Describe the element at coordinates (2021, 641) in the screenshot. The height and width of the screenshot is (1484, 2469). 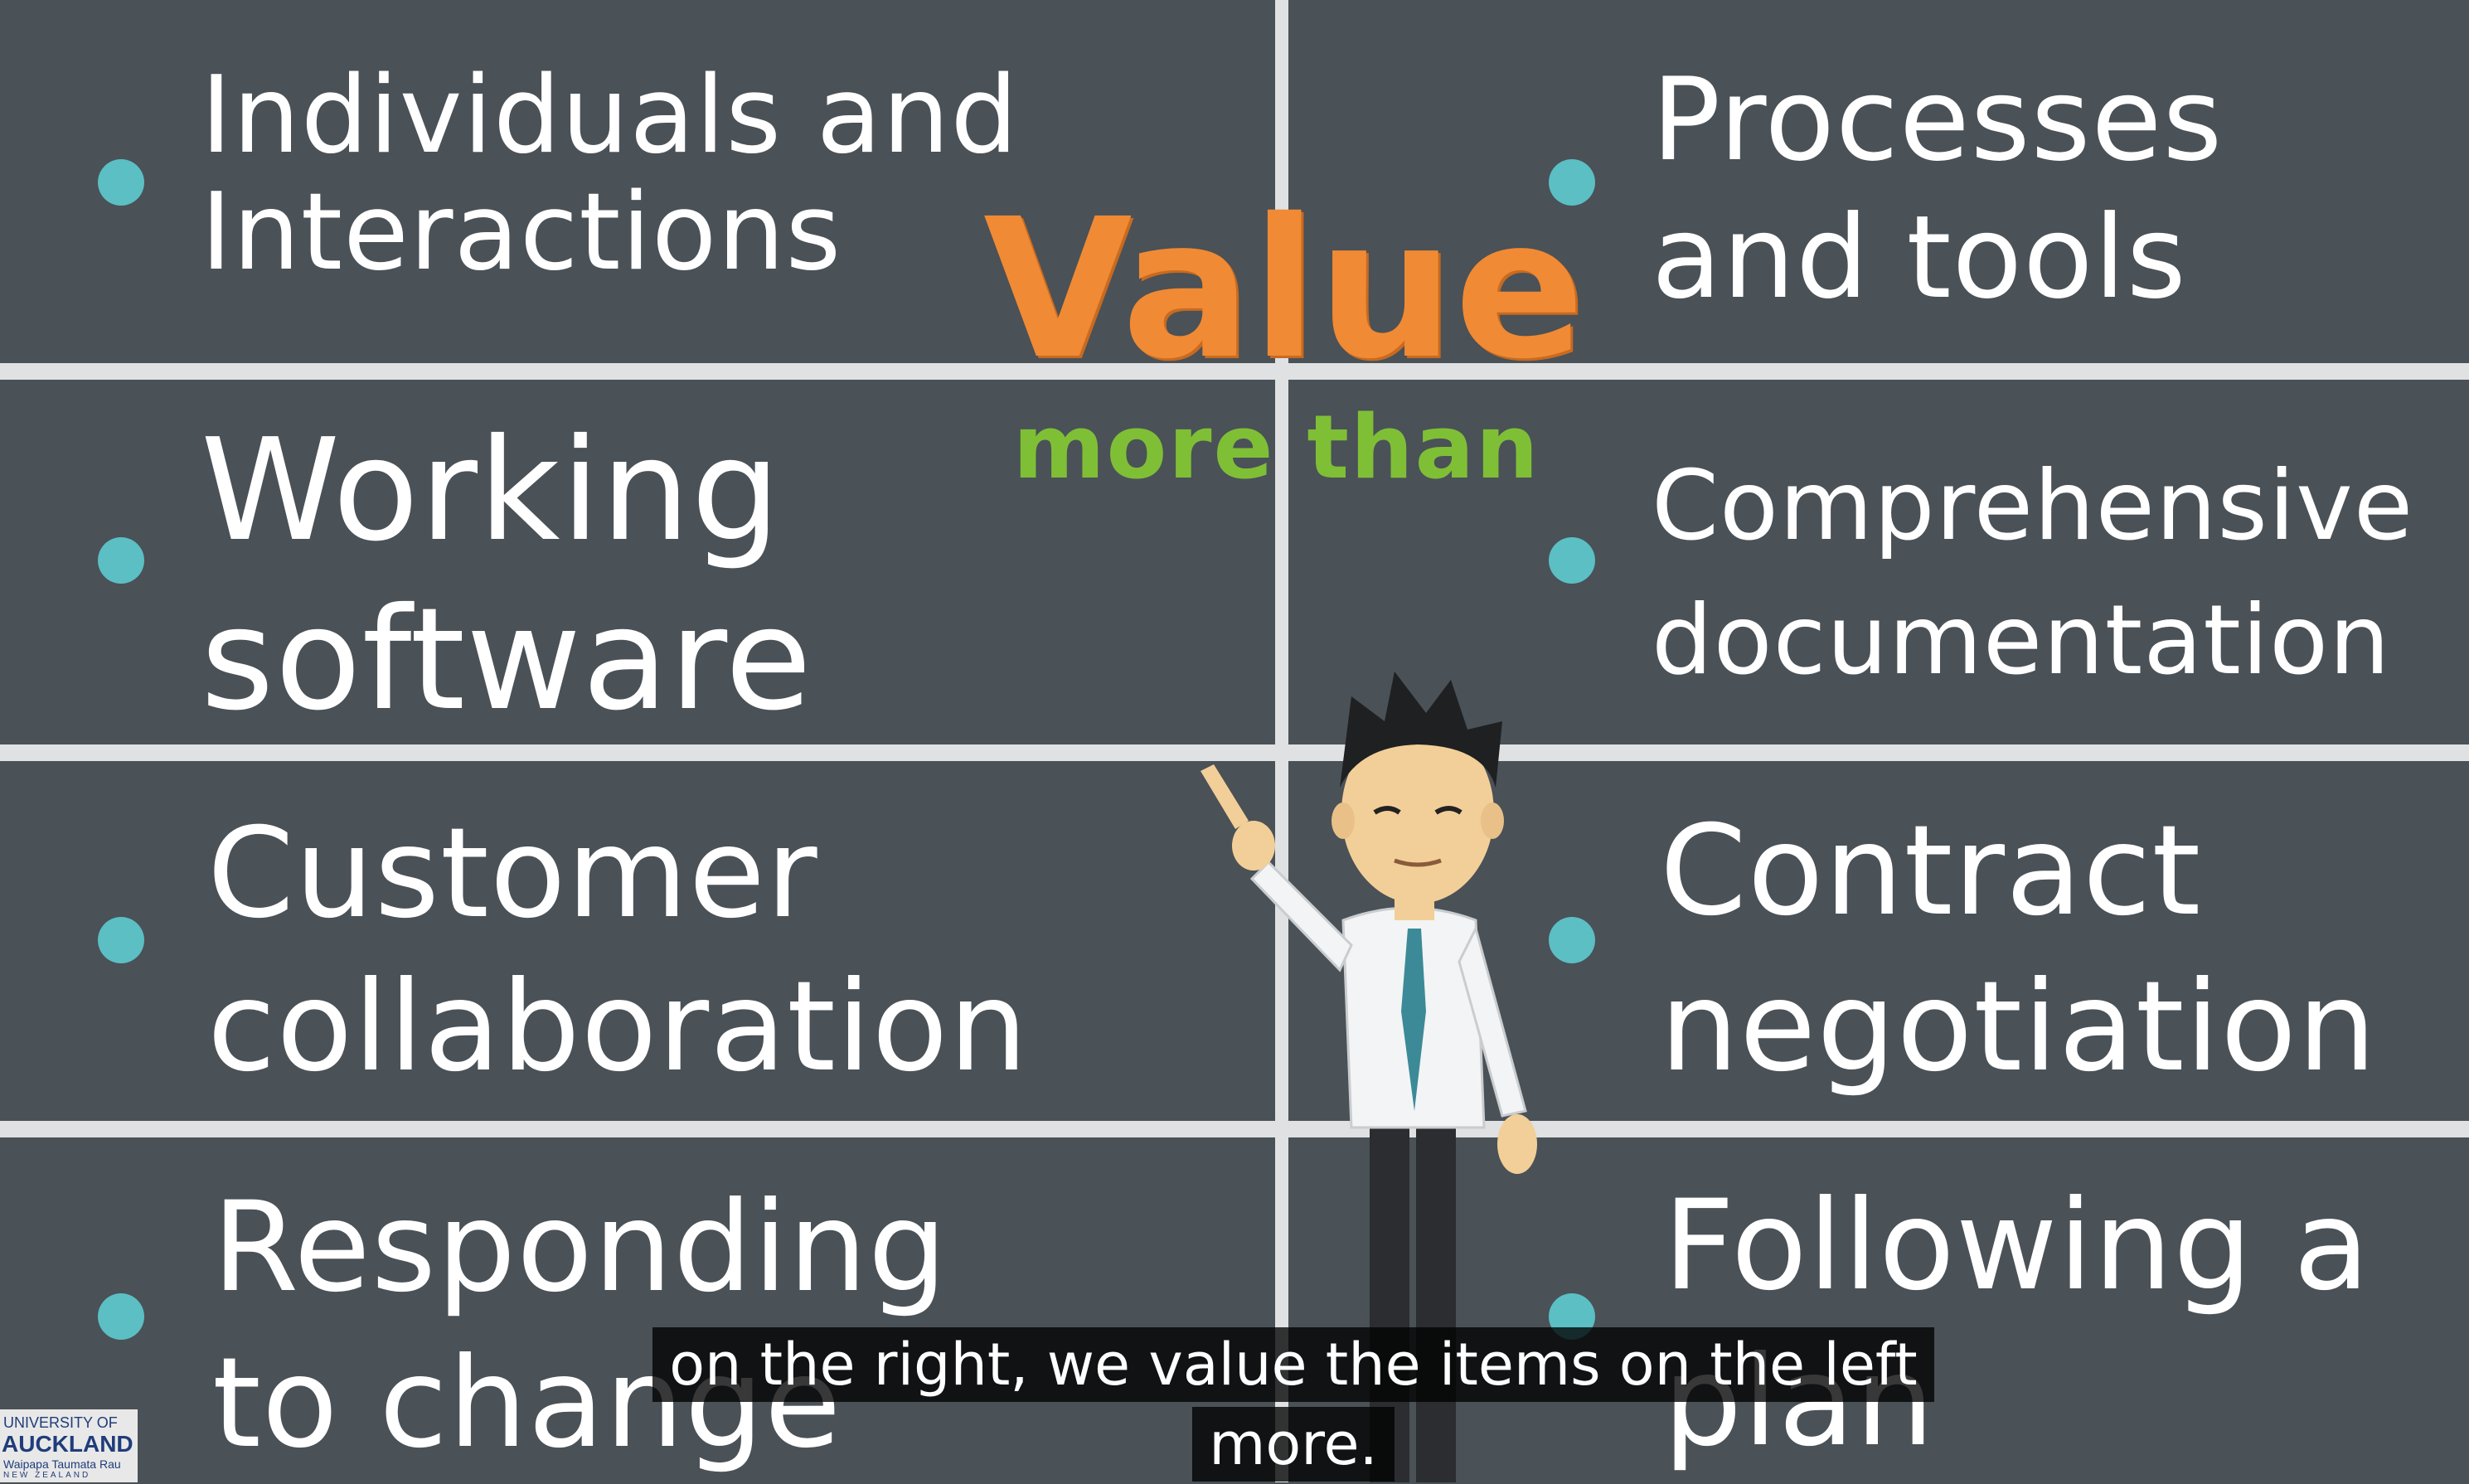
I see `right-item-documentation-line2: documentation` at that location.